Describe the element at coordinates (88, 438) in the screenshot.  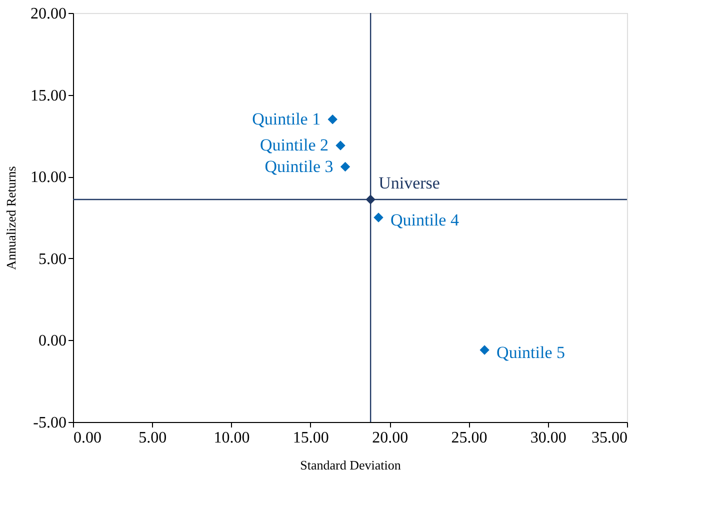
I see `x-tick-label: 0.00` at that location.